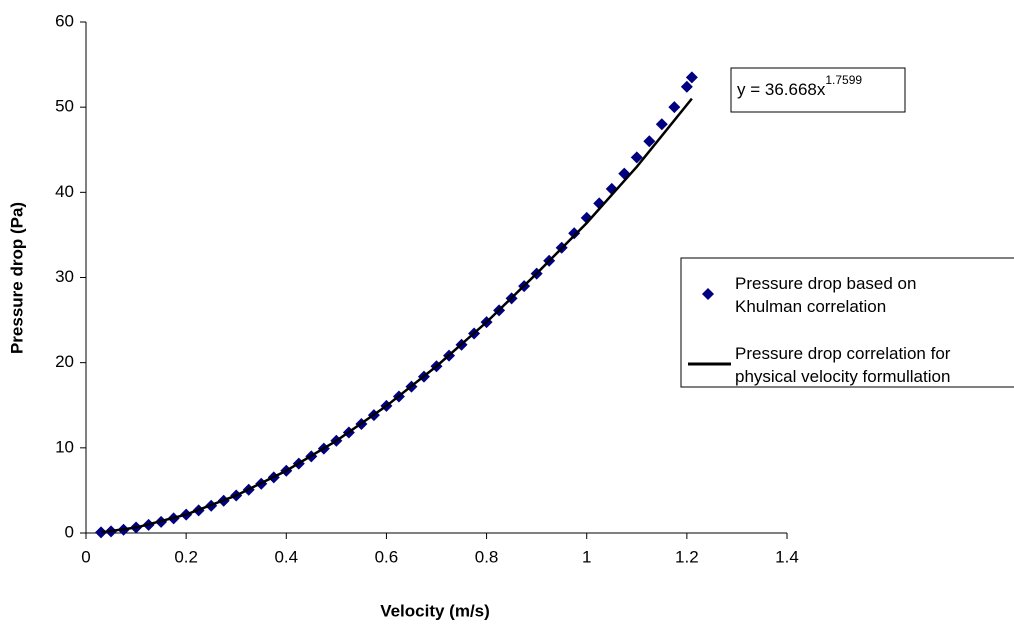  What do you see at coordinates (847, 322) in the screenshot?
I see `legend-box` at bounding box center [847, 322].